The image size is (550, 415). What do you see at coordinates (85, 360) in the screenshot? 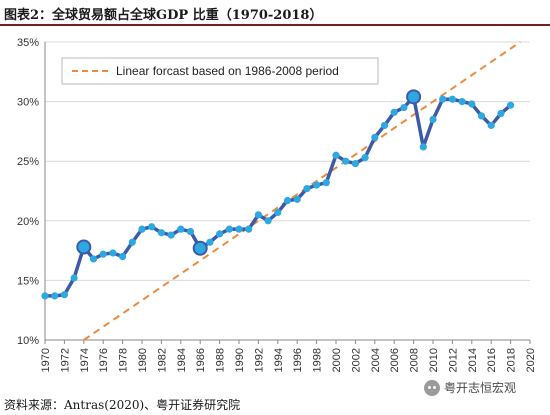
I see `x-tick-label: 1974` at bounding box center [85, 360].